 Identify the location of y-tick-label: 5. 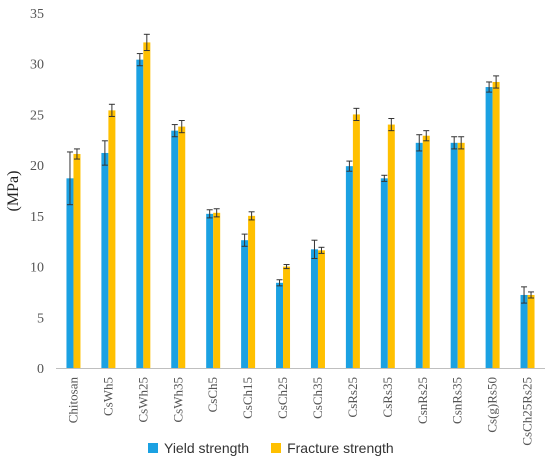
(40, 318).